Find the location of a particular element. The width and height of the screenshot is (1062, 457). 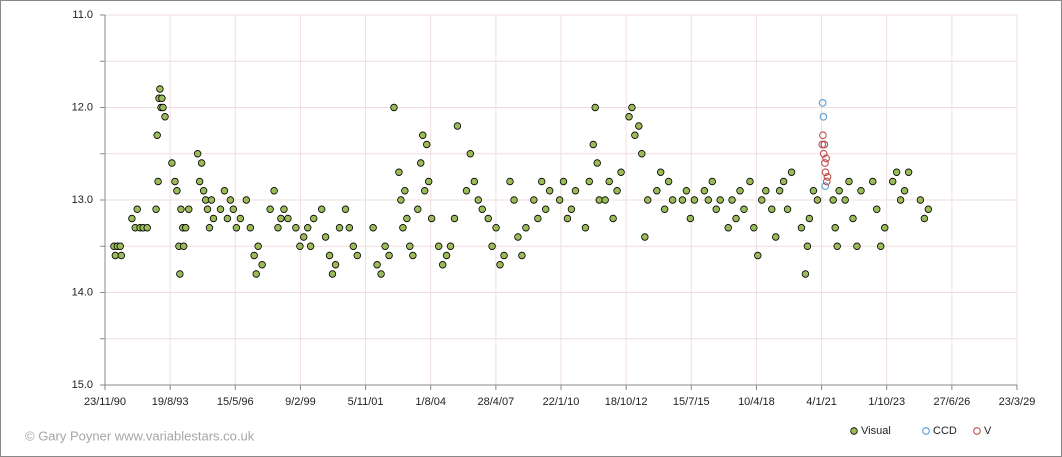

x-tick-label: 15/7/15 is located at coordinates (691, 402).